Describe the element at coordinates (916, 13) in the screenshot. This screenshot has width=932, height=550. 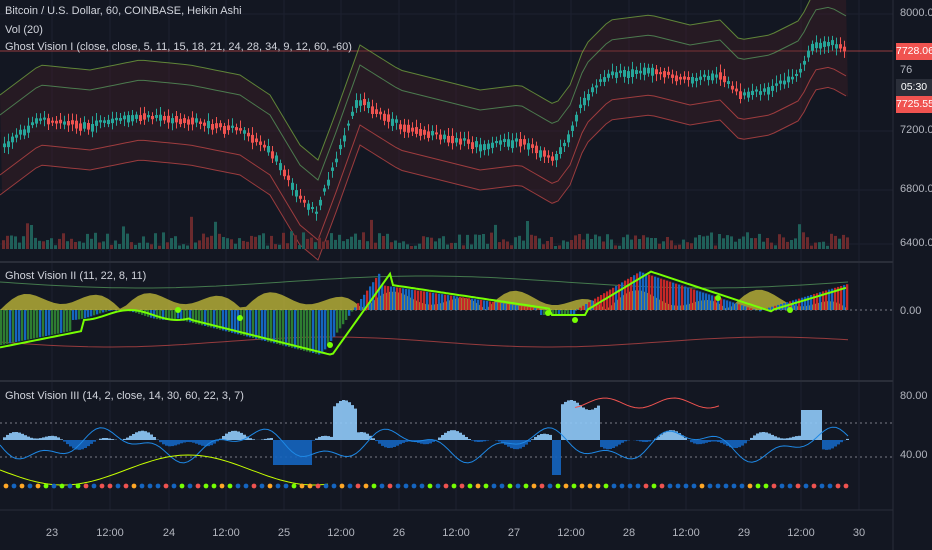
I see `price-tick: 8000.00` at that location.